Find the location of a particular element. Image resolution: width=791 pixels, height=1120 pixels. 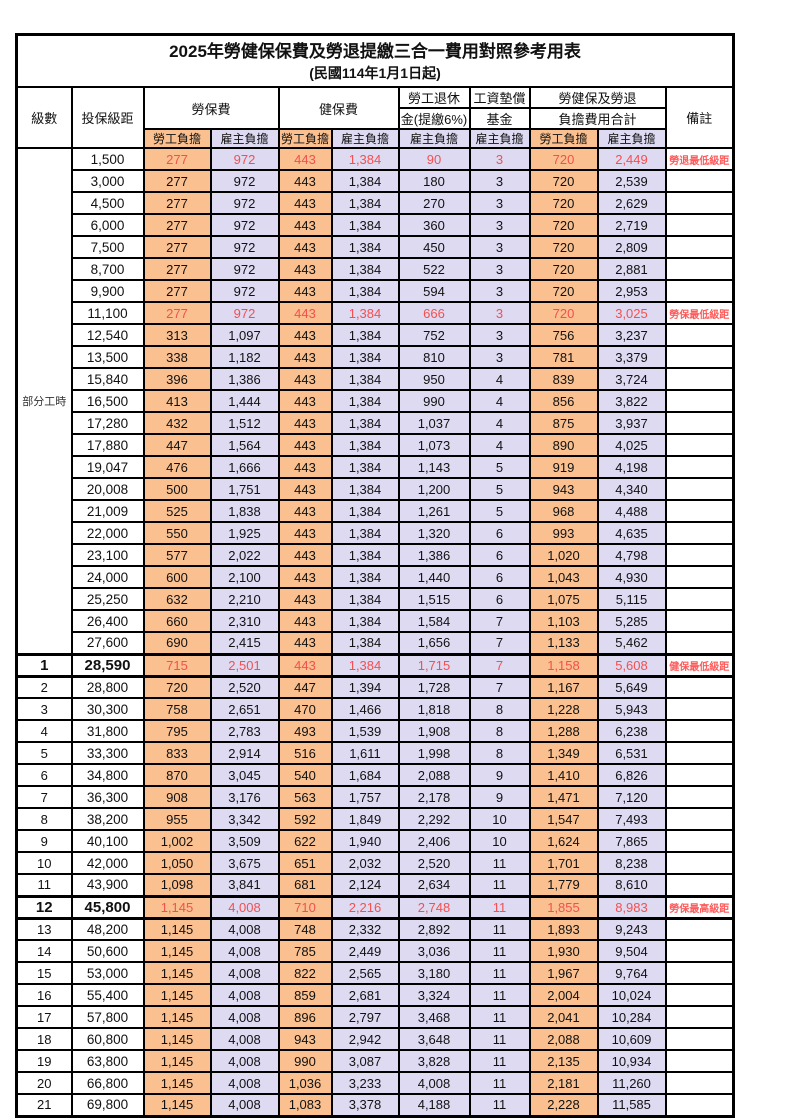

wage-fund-employer-cell: 3 is located at coordinates (499, 357).